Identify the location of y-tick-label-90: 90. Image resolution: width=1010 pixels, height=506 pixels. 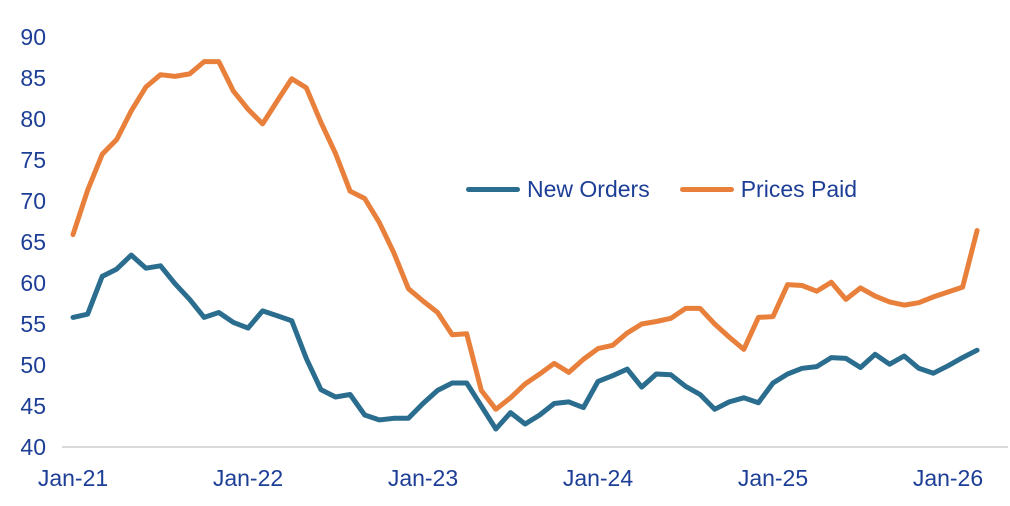
(33, 37).